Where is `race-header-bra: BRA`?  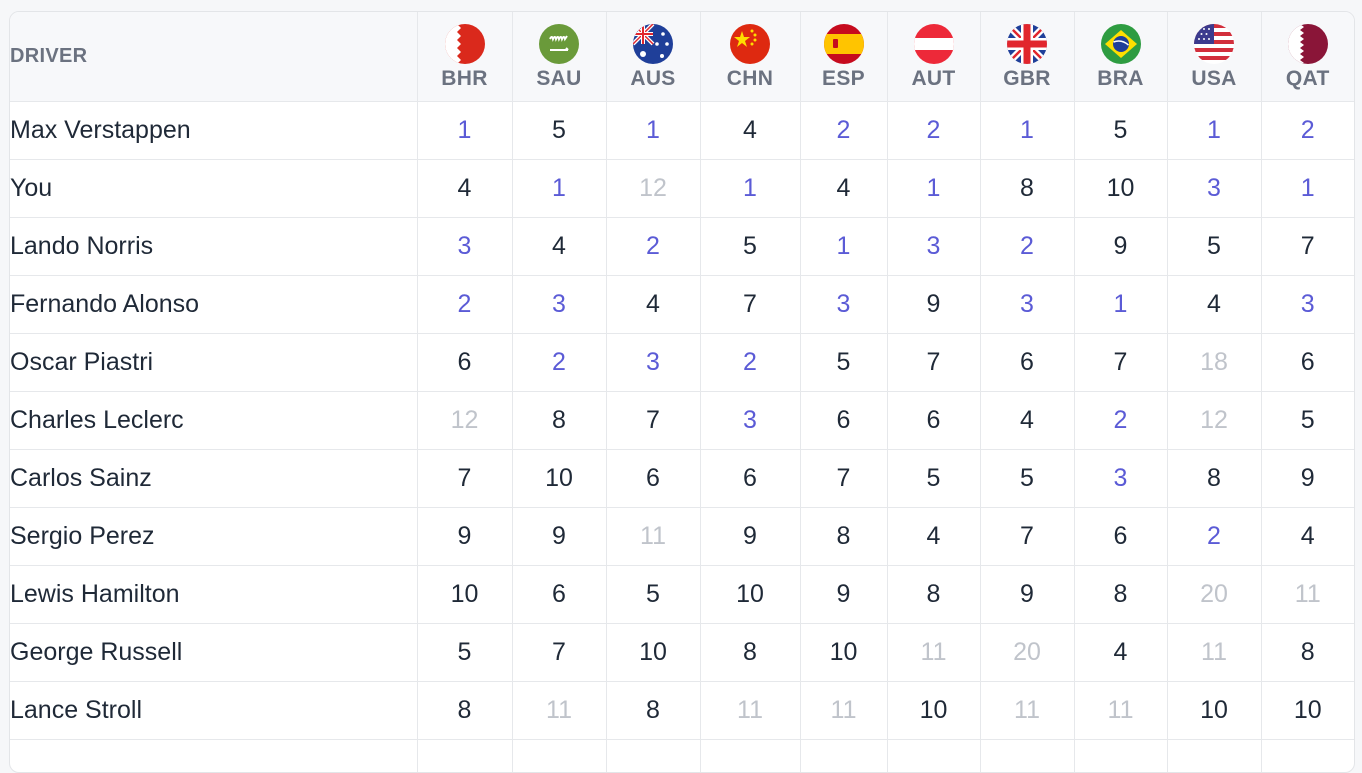 race-header-bra: BRA is located at coordinates (1120, 57).